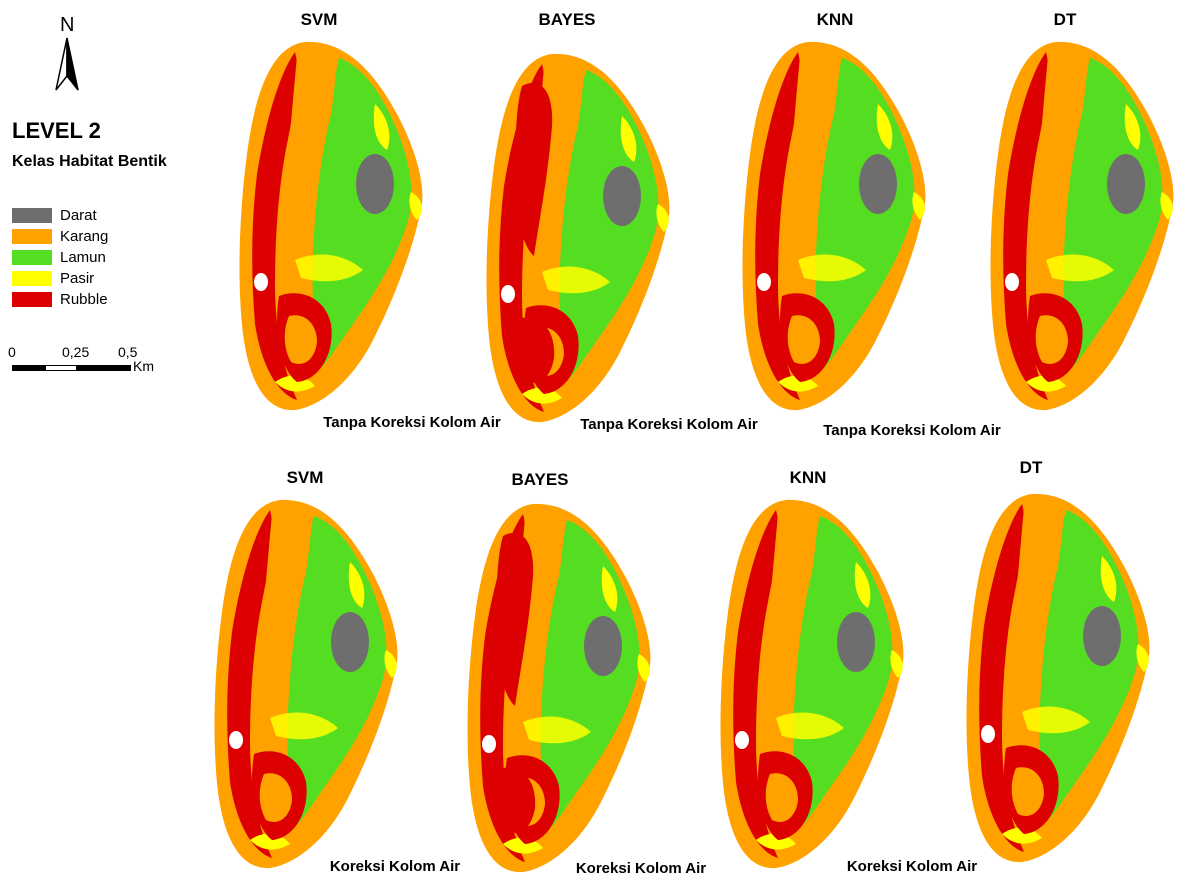 This screenshot has height=879, width=1180. I want to click on legend-item-lamun: Lamun, so click(60, 257).